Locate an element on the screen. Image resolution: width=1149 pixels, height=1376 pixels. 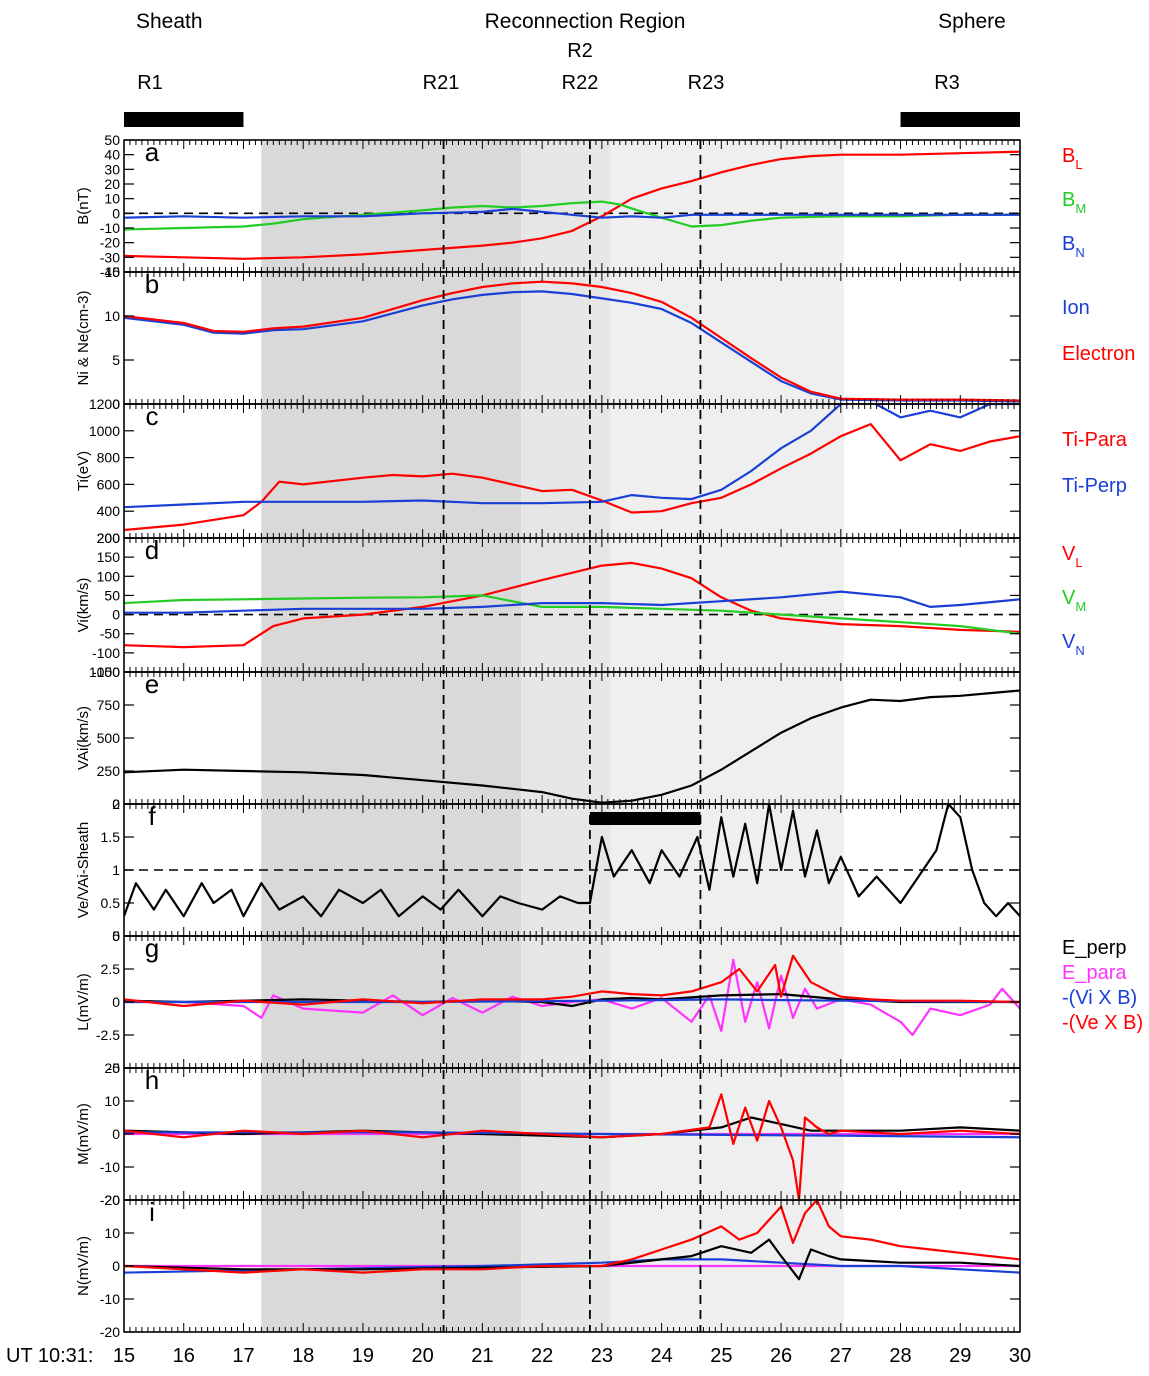
legend-a-1: BM is located at coordinates (1074, 202).